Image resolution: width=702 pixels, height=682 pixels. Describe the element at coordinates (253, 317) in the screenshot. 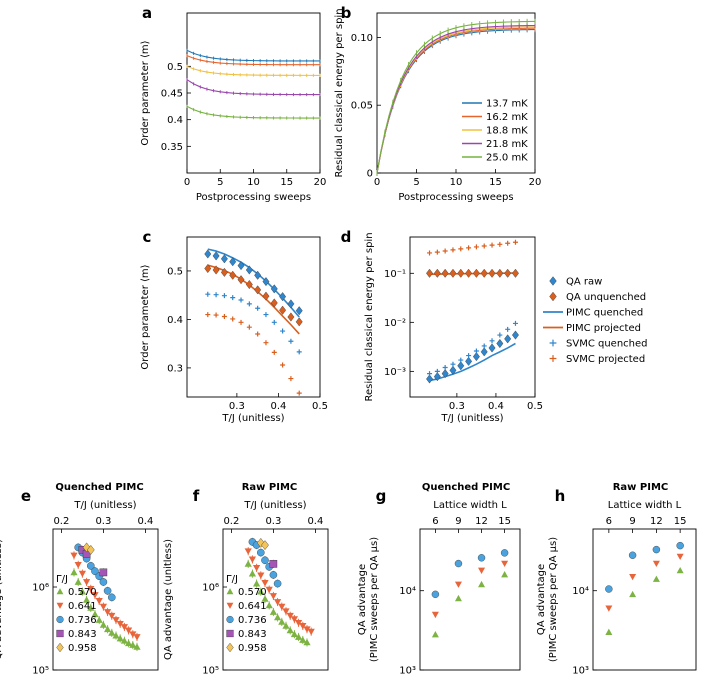

I see `panel-c-frame` at that location.